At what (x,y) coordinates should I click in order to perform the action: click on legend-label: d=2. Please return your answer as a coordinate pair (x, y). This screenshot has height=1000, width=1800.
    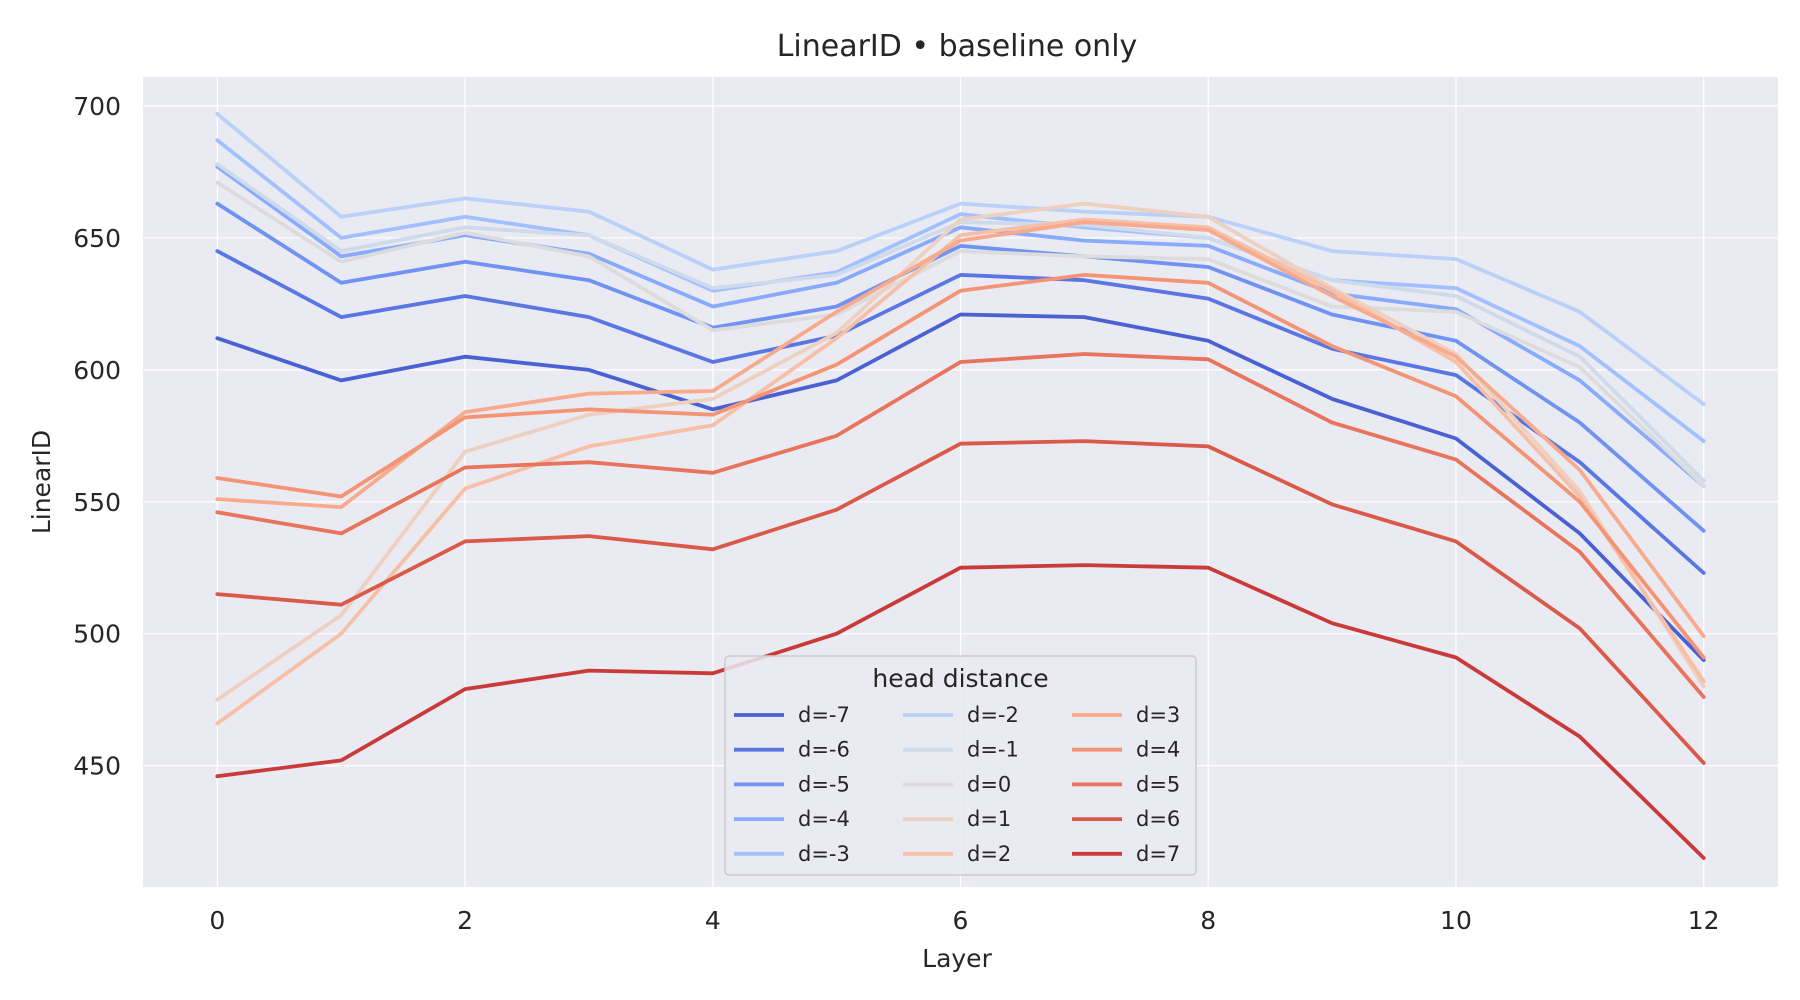
    Looking at the image, I should click on (989, 854).